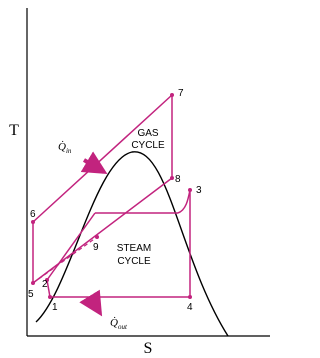 The width and height of the screenshot is (320, 358). What do you see at coordinates (119, 324) in the screenshot?
I see `heat-out-label: Q̇out` at bounding box center [119, 324].